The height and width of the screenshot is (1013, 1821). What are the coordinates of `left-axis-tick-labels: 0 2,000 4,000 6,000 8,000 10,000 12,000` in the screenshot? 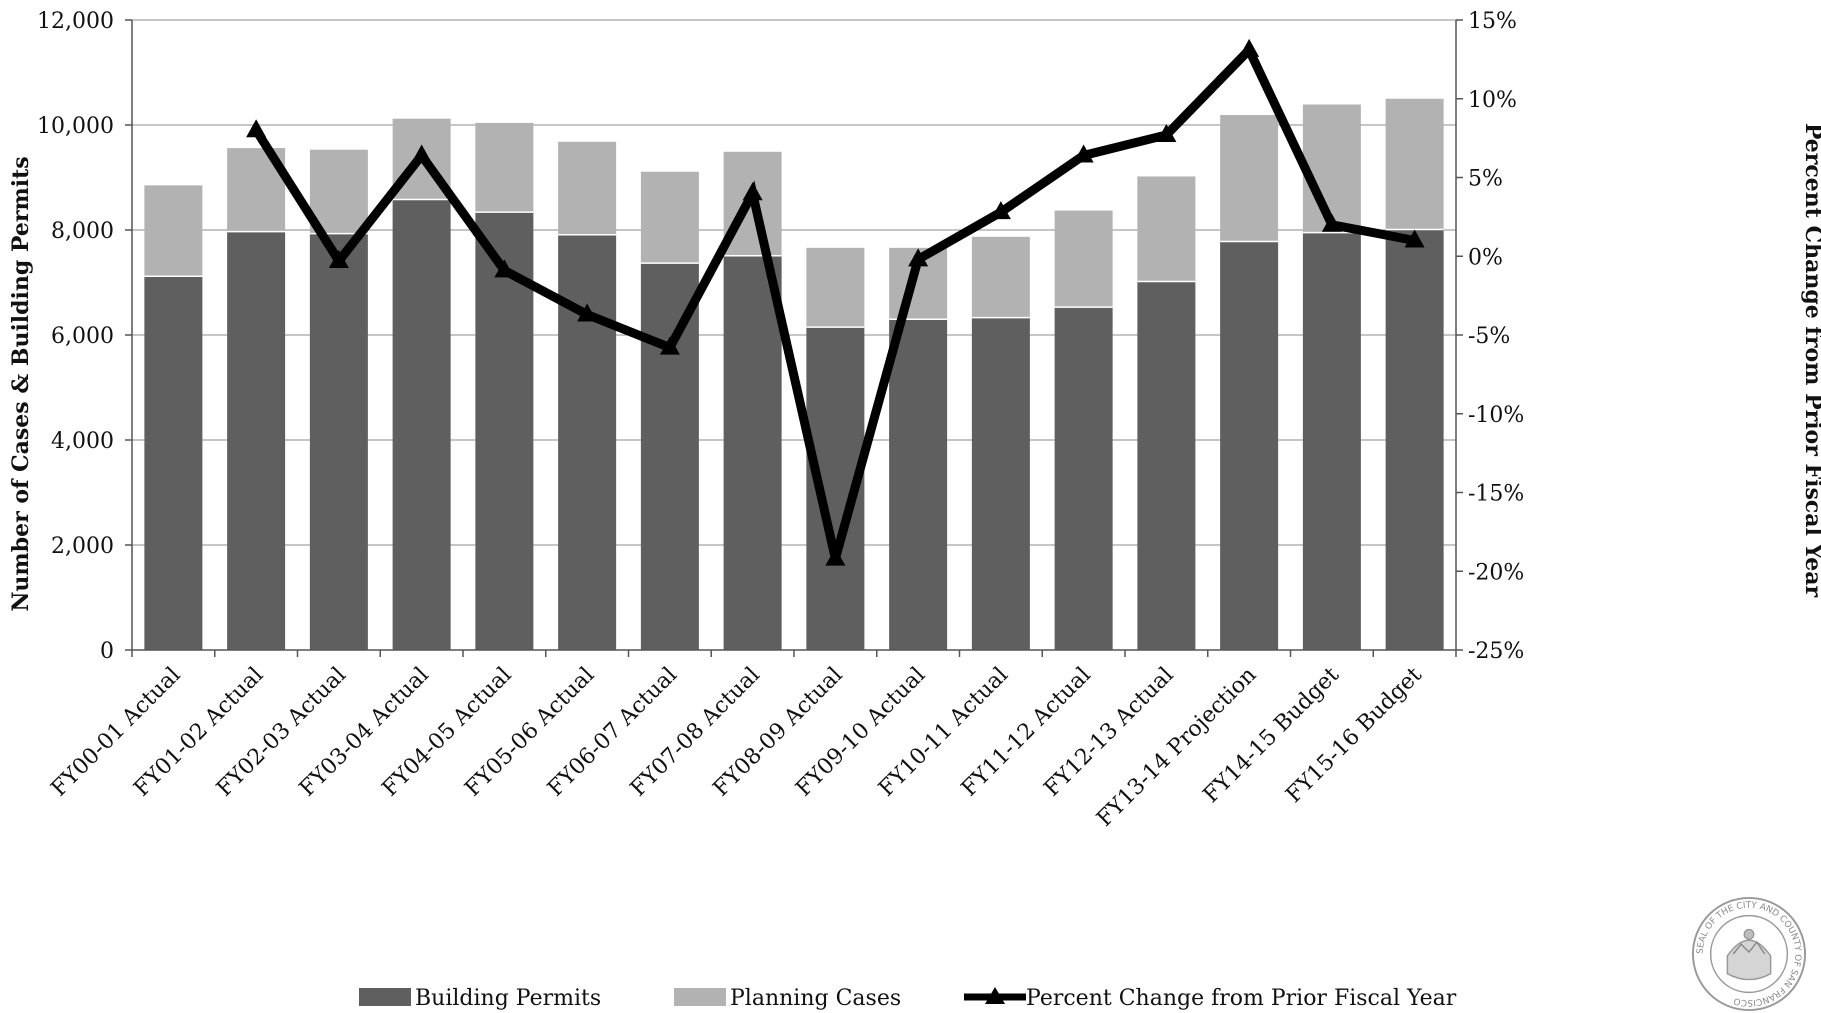 It's located at (75, 336).